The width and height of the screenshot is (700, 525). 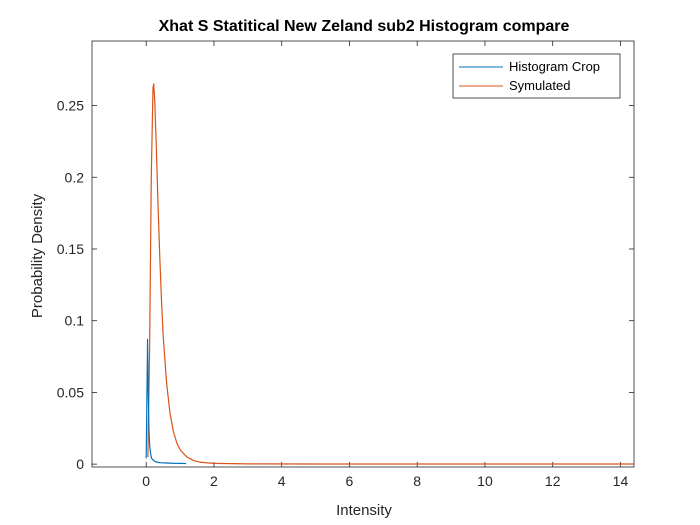 I want to click on legend-label-histogram-crop: Histogram Crop, so click(x=554, y=66).